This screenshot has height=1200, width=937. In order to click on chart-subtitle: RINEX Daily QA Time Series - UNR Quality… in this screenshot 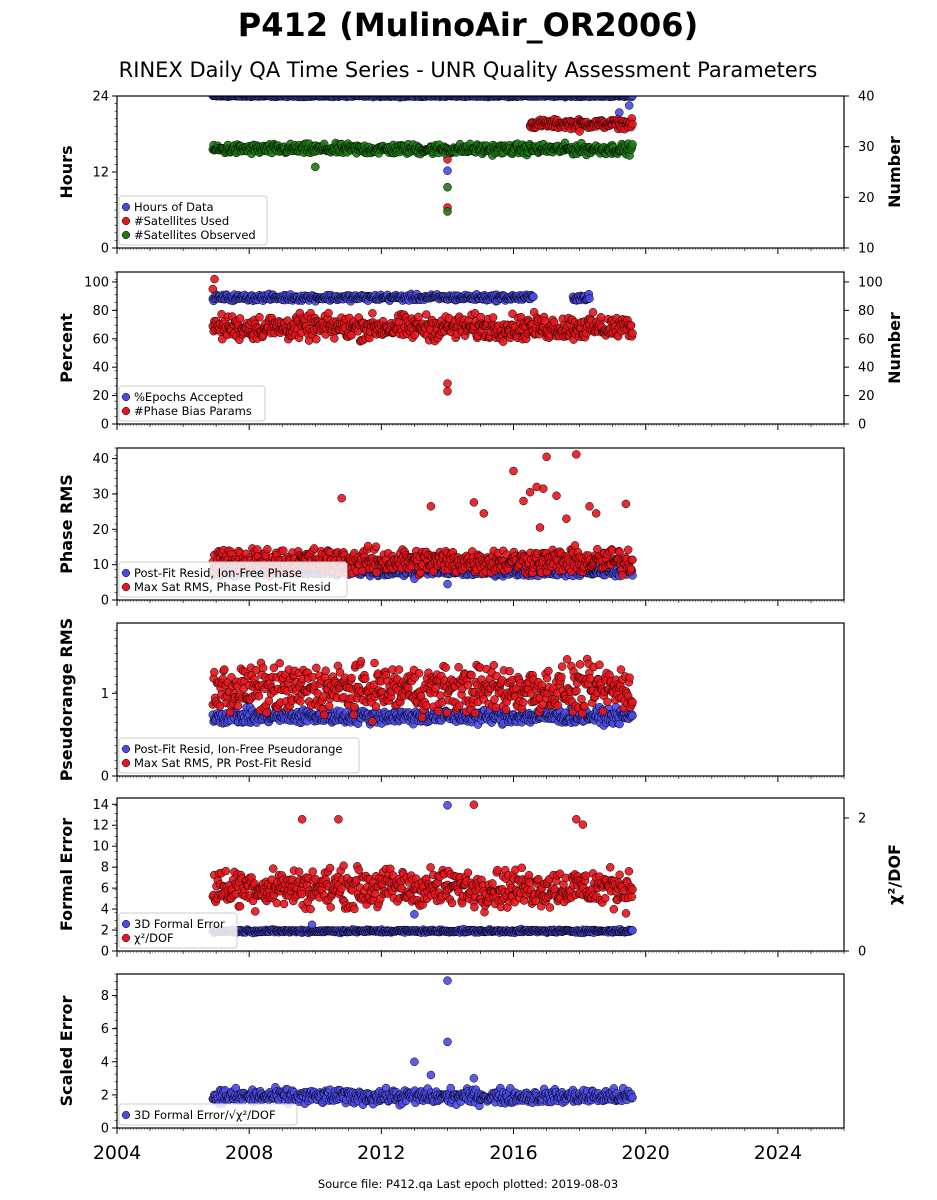, I will do `click(468, 70)`.